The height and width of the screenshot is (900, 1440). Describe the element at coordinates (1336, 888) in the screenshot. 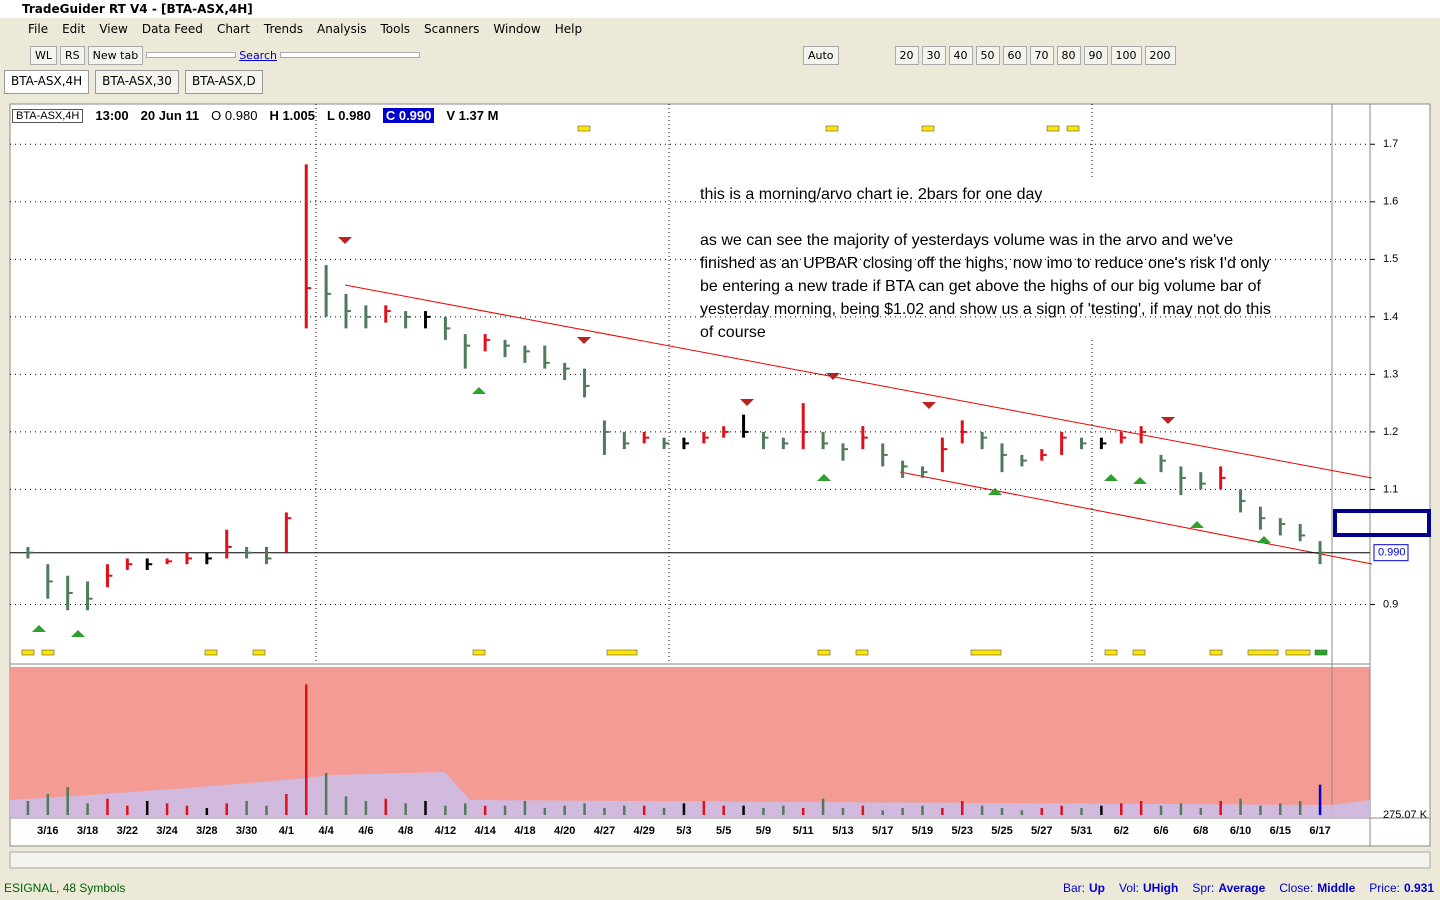

I see `status-value: Middle` at that location.